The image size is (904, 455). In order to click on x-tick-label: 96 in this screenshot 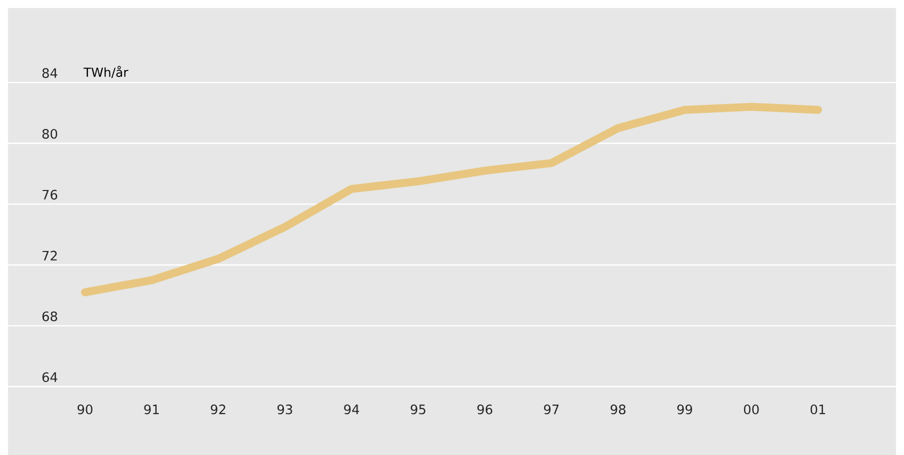, I will do `click(484, 409)`.